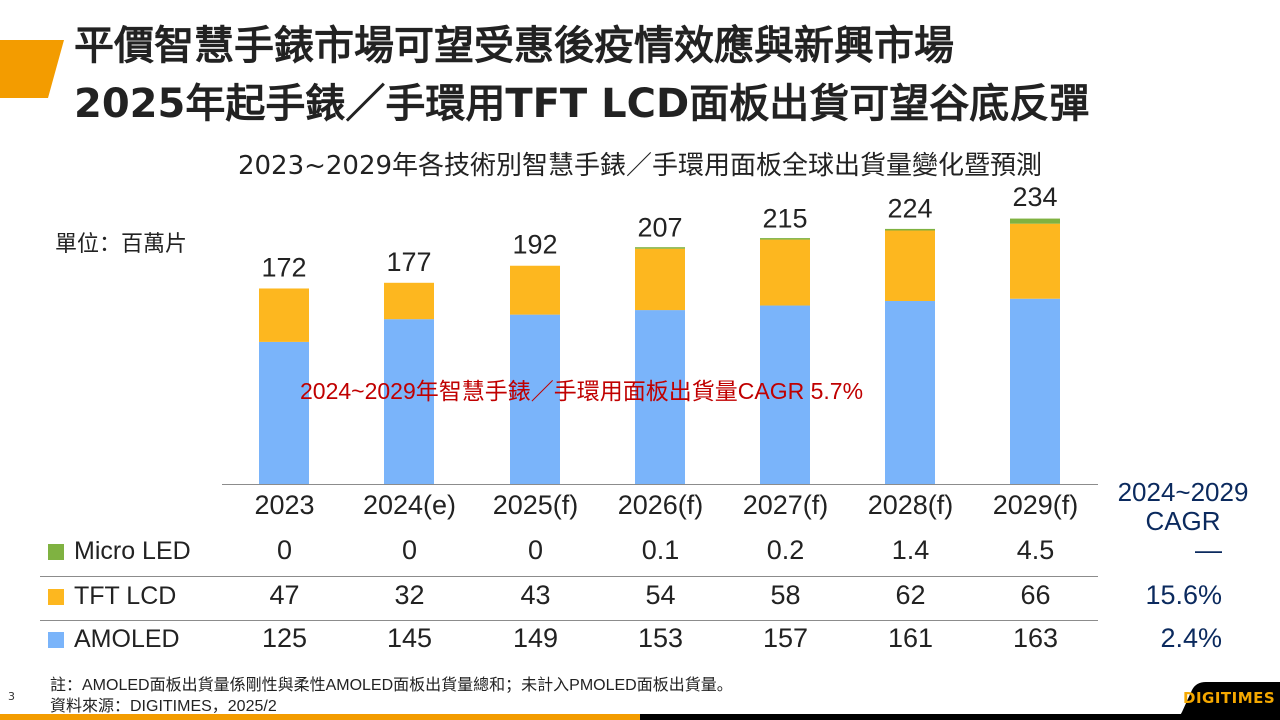 The height and width of the screenshot is (720, 1280). What do you see at coordinates (910, 595) in the screenshot?
I see `table-cell: 62` at bounding box center [910, 595].